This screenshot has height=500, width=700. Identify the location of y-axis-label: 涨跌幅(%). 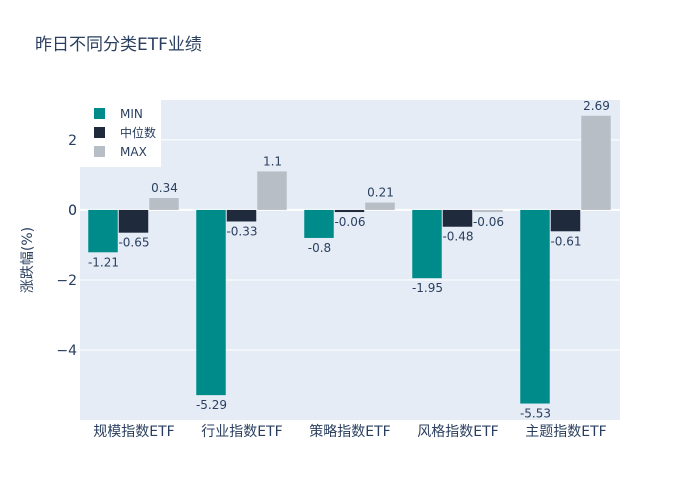
(28, 260).